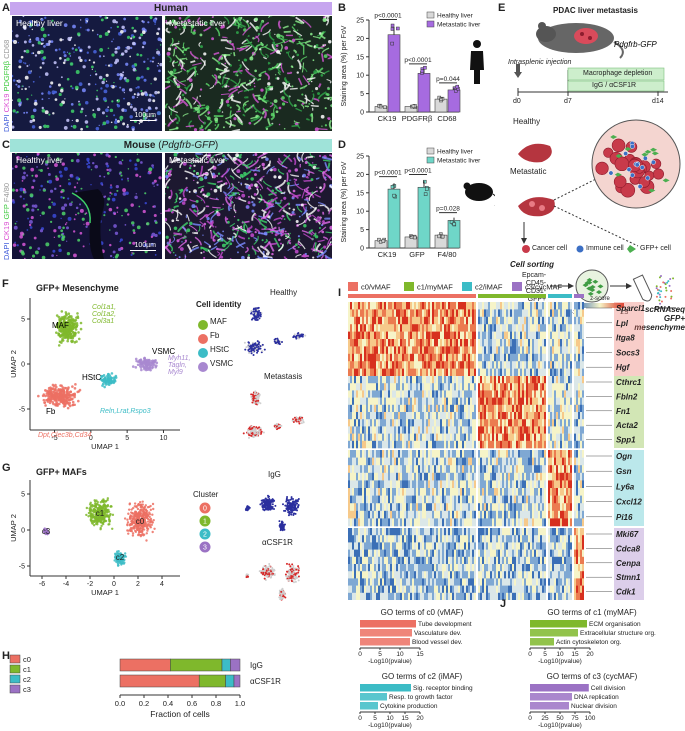  I want to click on tick-label: -4, so click(66, 584).